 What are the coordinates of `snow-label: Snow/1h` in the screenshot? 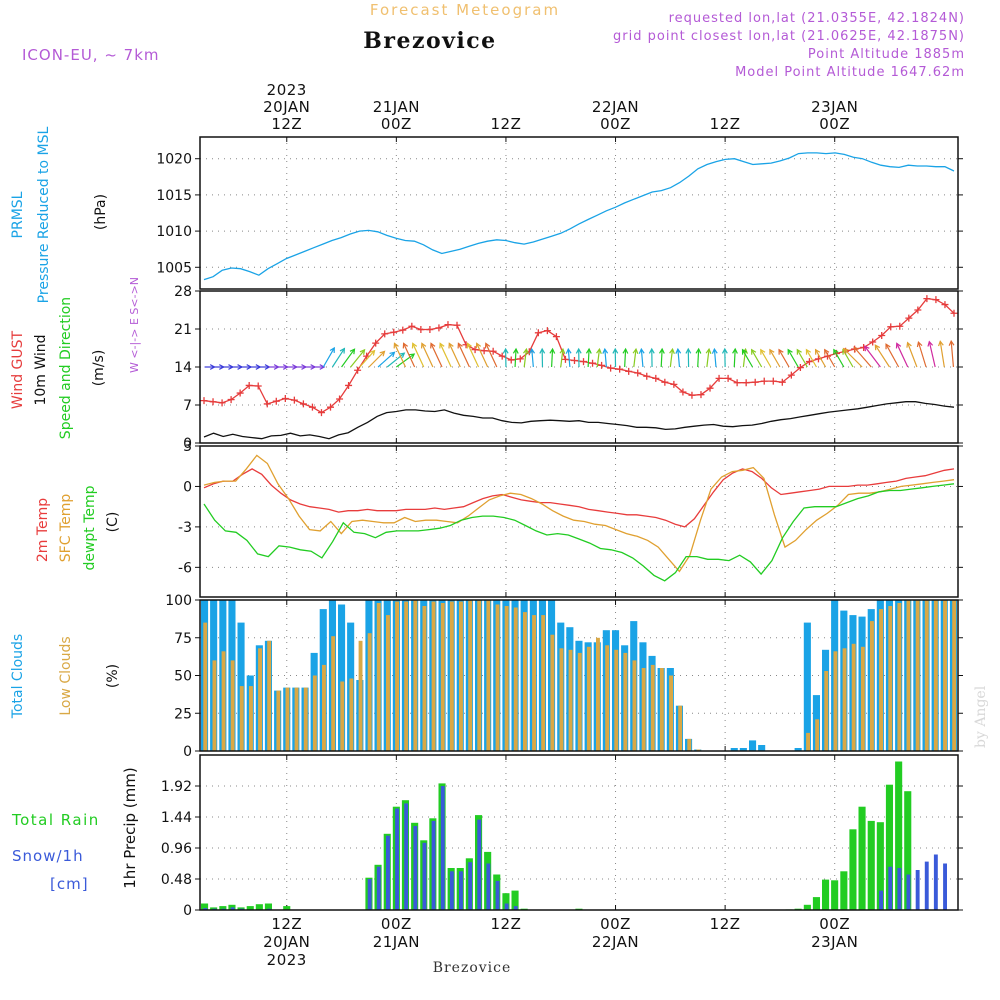 It's located at (48, 856).